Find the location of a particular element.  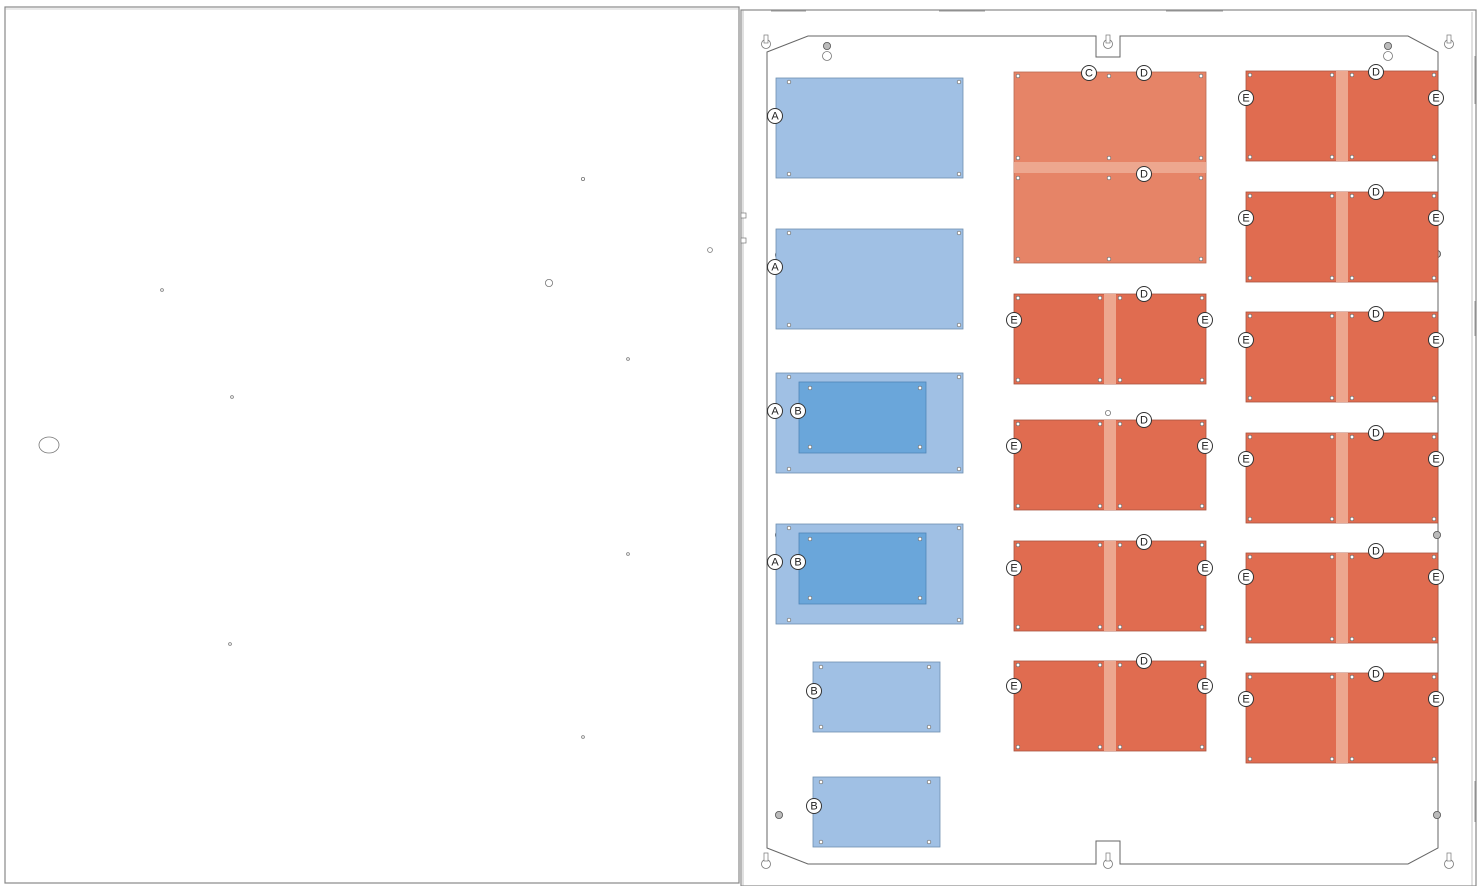

panel-b-inset is located at coordinates (862, 568).